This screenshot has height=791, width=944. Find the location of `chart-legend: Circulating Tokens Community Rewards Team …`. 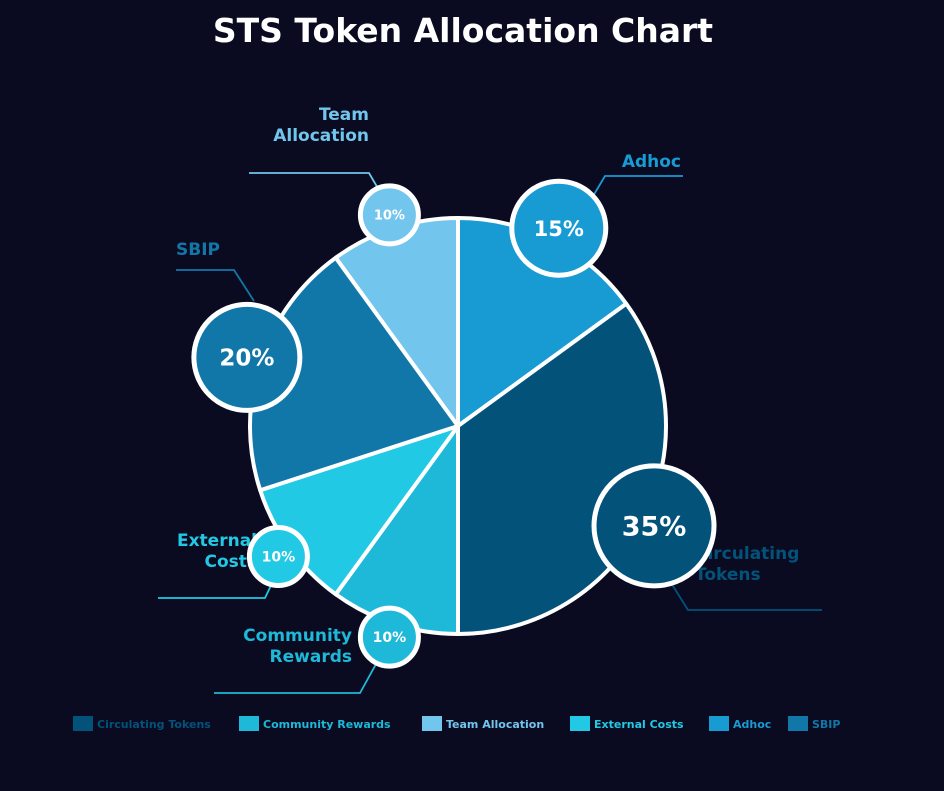

chart-legend: Circulating Tokens Community Rewards Team … is located at coordinates (456, 723).